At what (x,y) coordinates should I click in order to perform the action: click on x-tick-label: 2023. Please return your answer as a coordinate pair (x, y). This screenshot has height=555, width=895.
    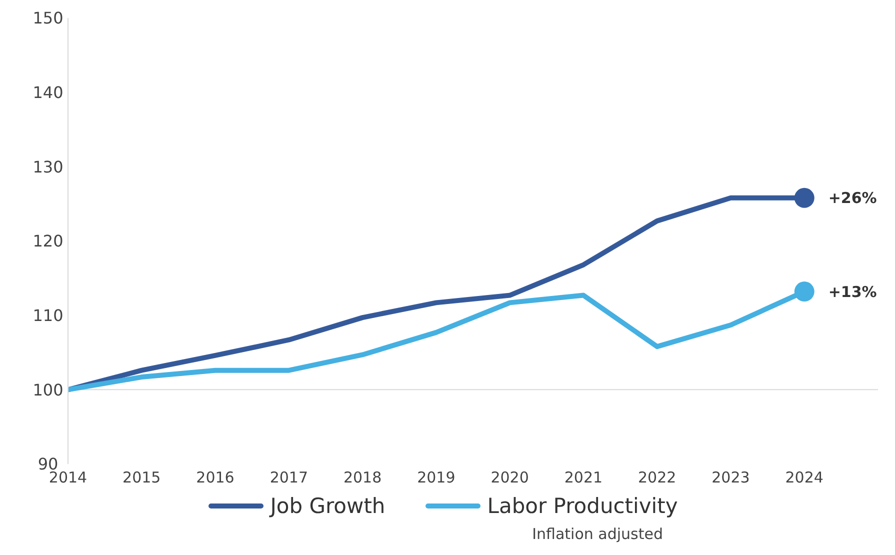
    Looking at the image, I should click on (731, 477).